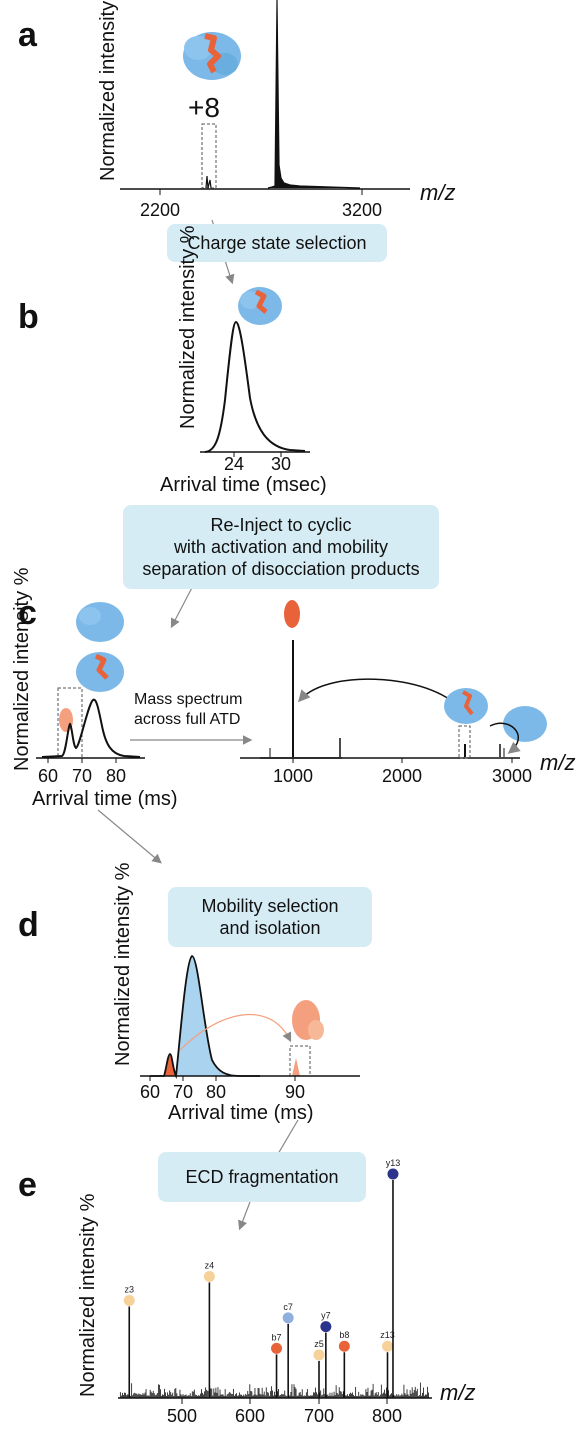  Describe the element at coordinates (512, 776) in the screenshot. I see `panel-c-tick-3000: 3000` at that location.